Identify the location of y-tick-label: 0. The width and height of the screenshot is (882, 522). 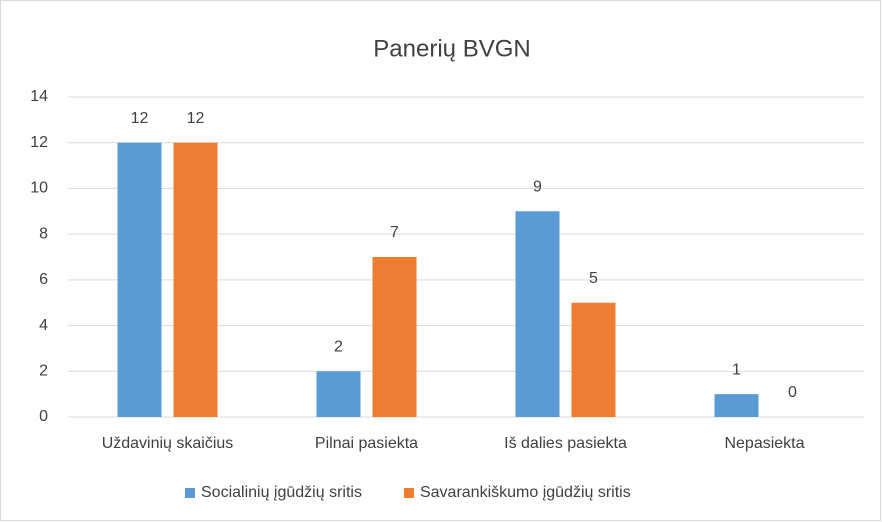
(43, 416).